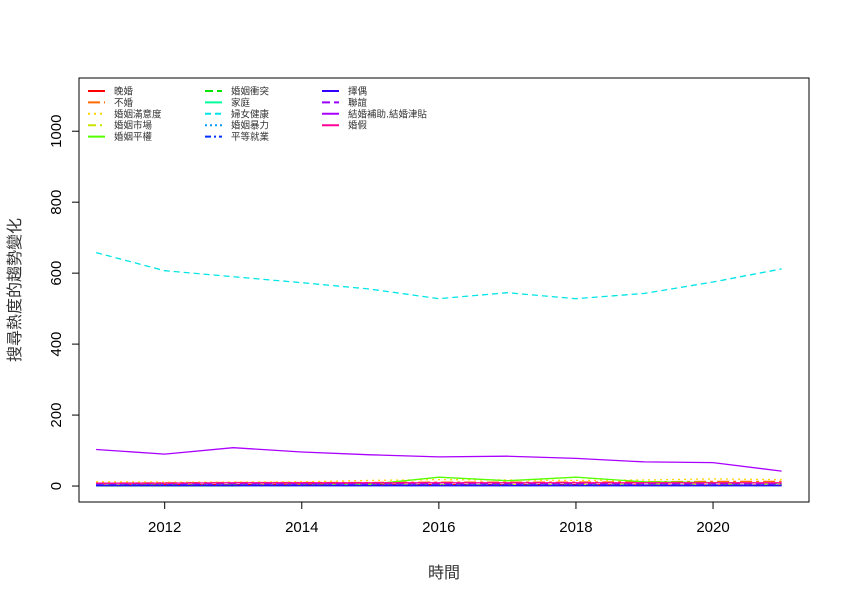  Describe the element at coordinates (164, 527) in the screenshot. I see `x-tick-label: 2012` at that location.